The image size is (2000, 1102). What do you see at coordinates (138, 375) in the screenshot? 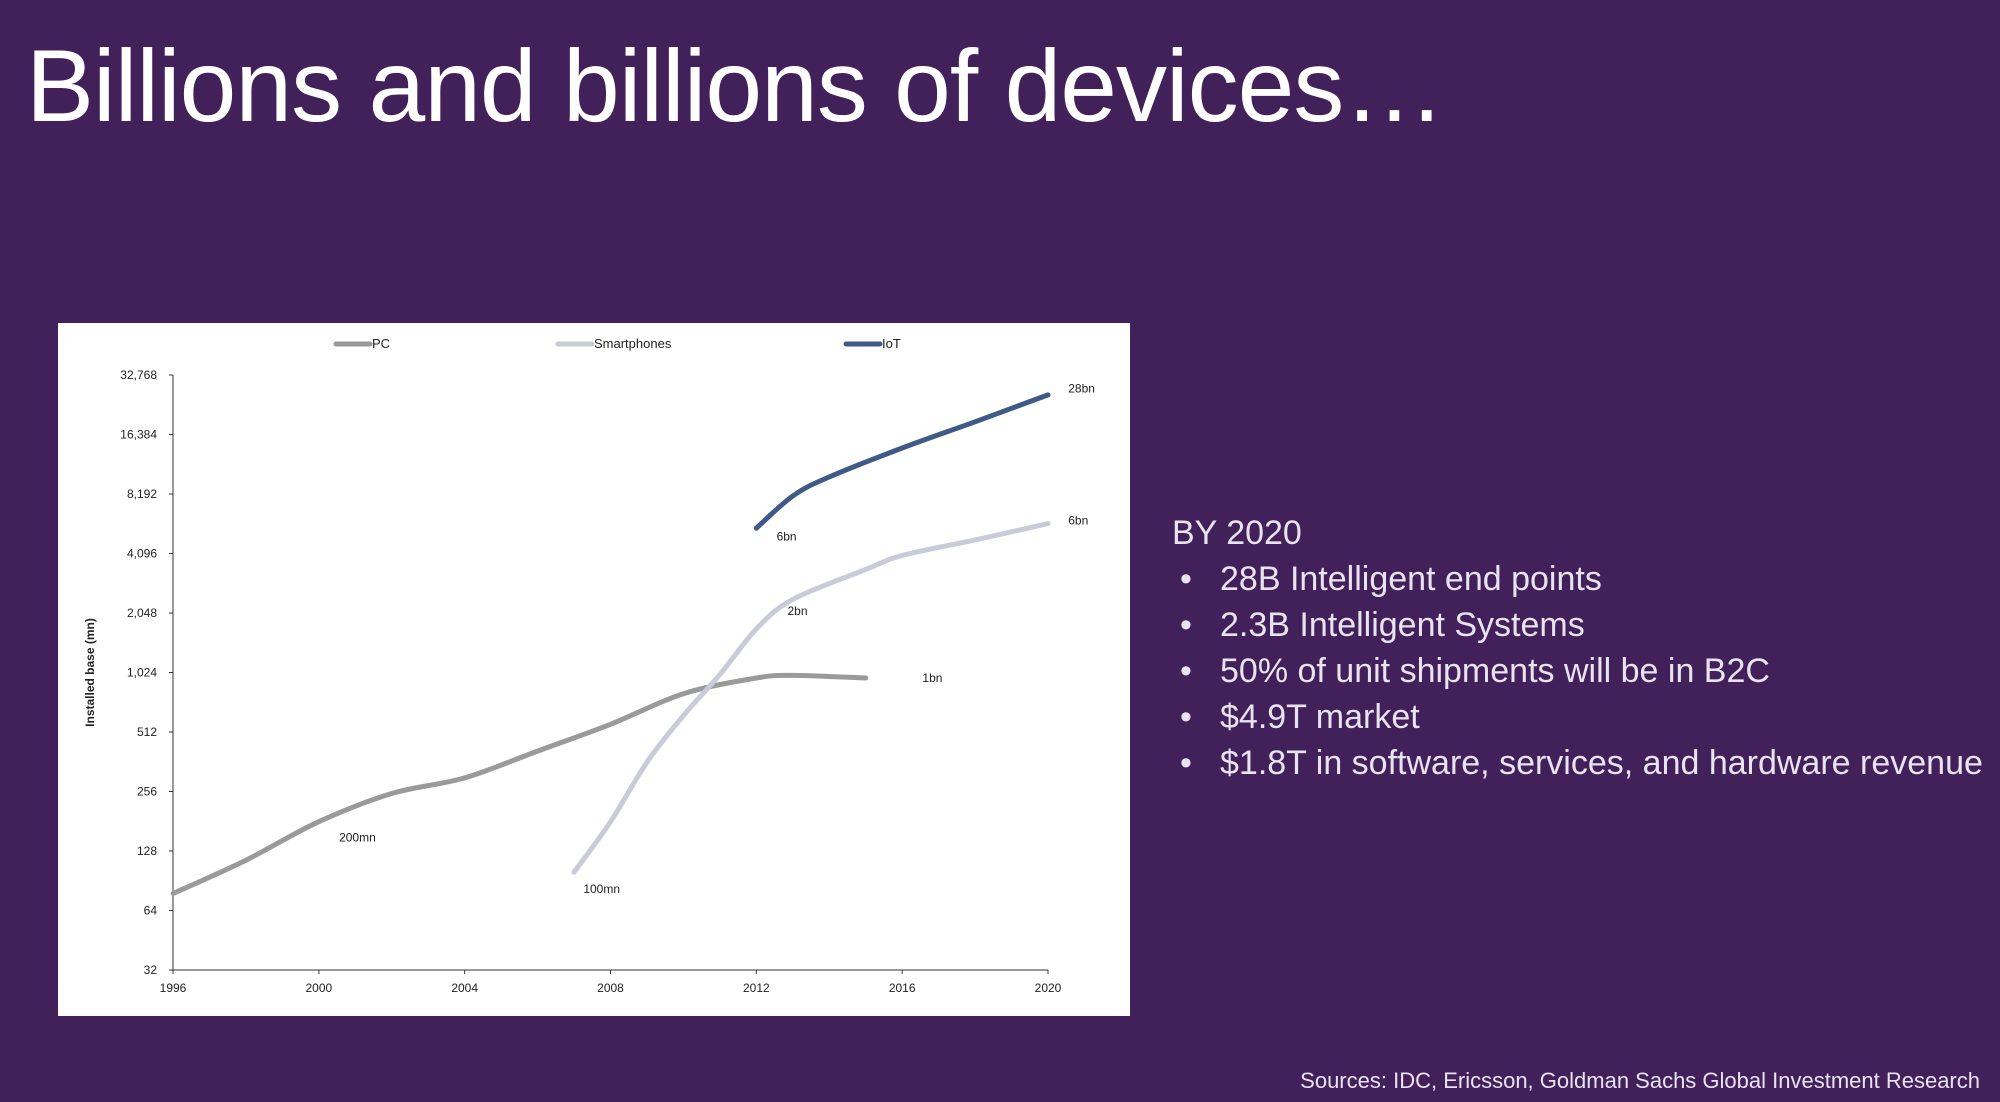
I see `y-tick-label: 32,768` at bounding box center [138, 375].